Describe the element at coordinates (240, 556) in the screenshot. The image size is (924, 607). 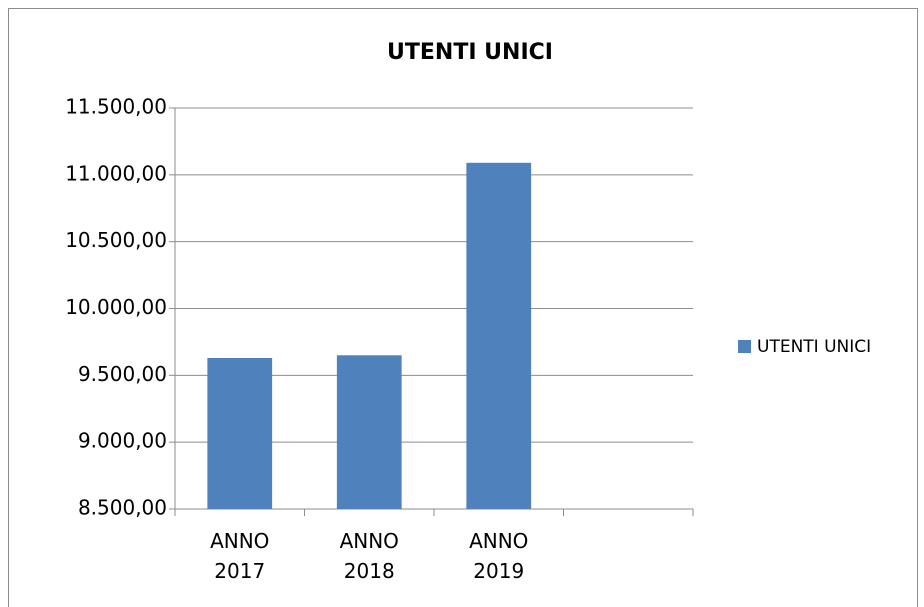
I see `x-tick-label: ANNO 2017` at that location.